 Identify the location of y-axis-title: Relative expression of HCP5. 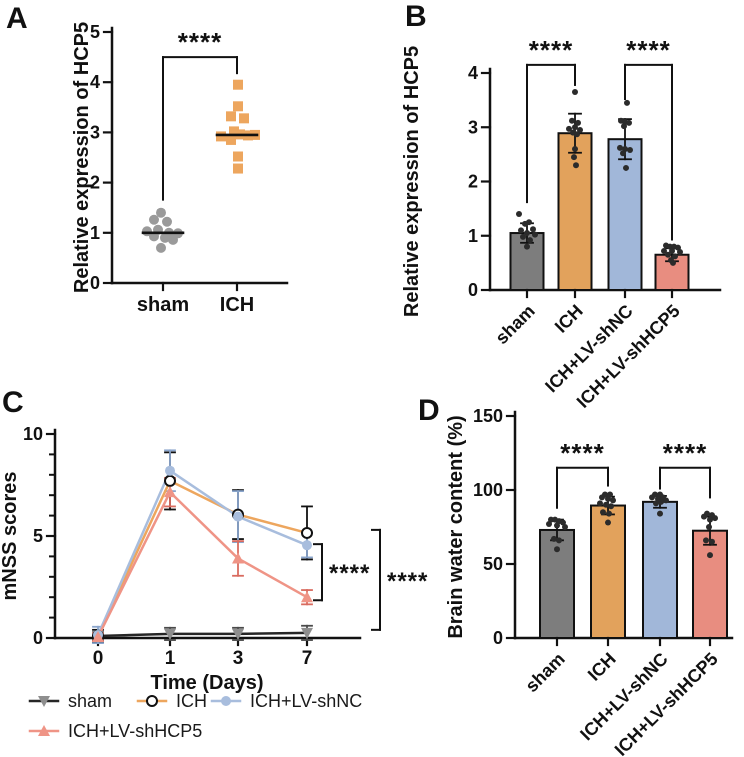
(412, 181).